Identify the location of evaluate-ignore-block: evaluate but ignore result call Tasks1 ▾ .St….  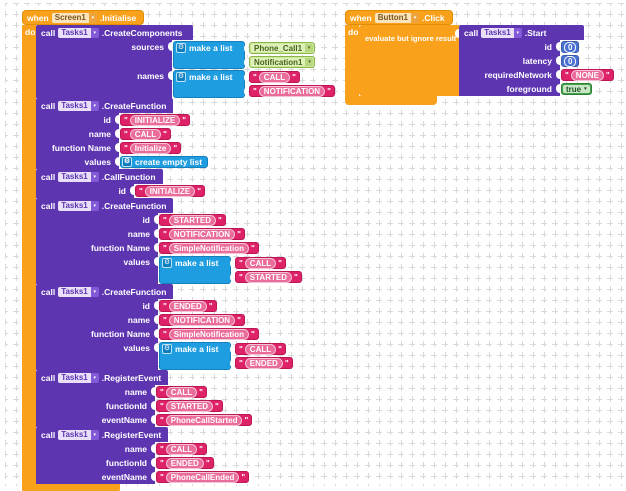
(486, 60).